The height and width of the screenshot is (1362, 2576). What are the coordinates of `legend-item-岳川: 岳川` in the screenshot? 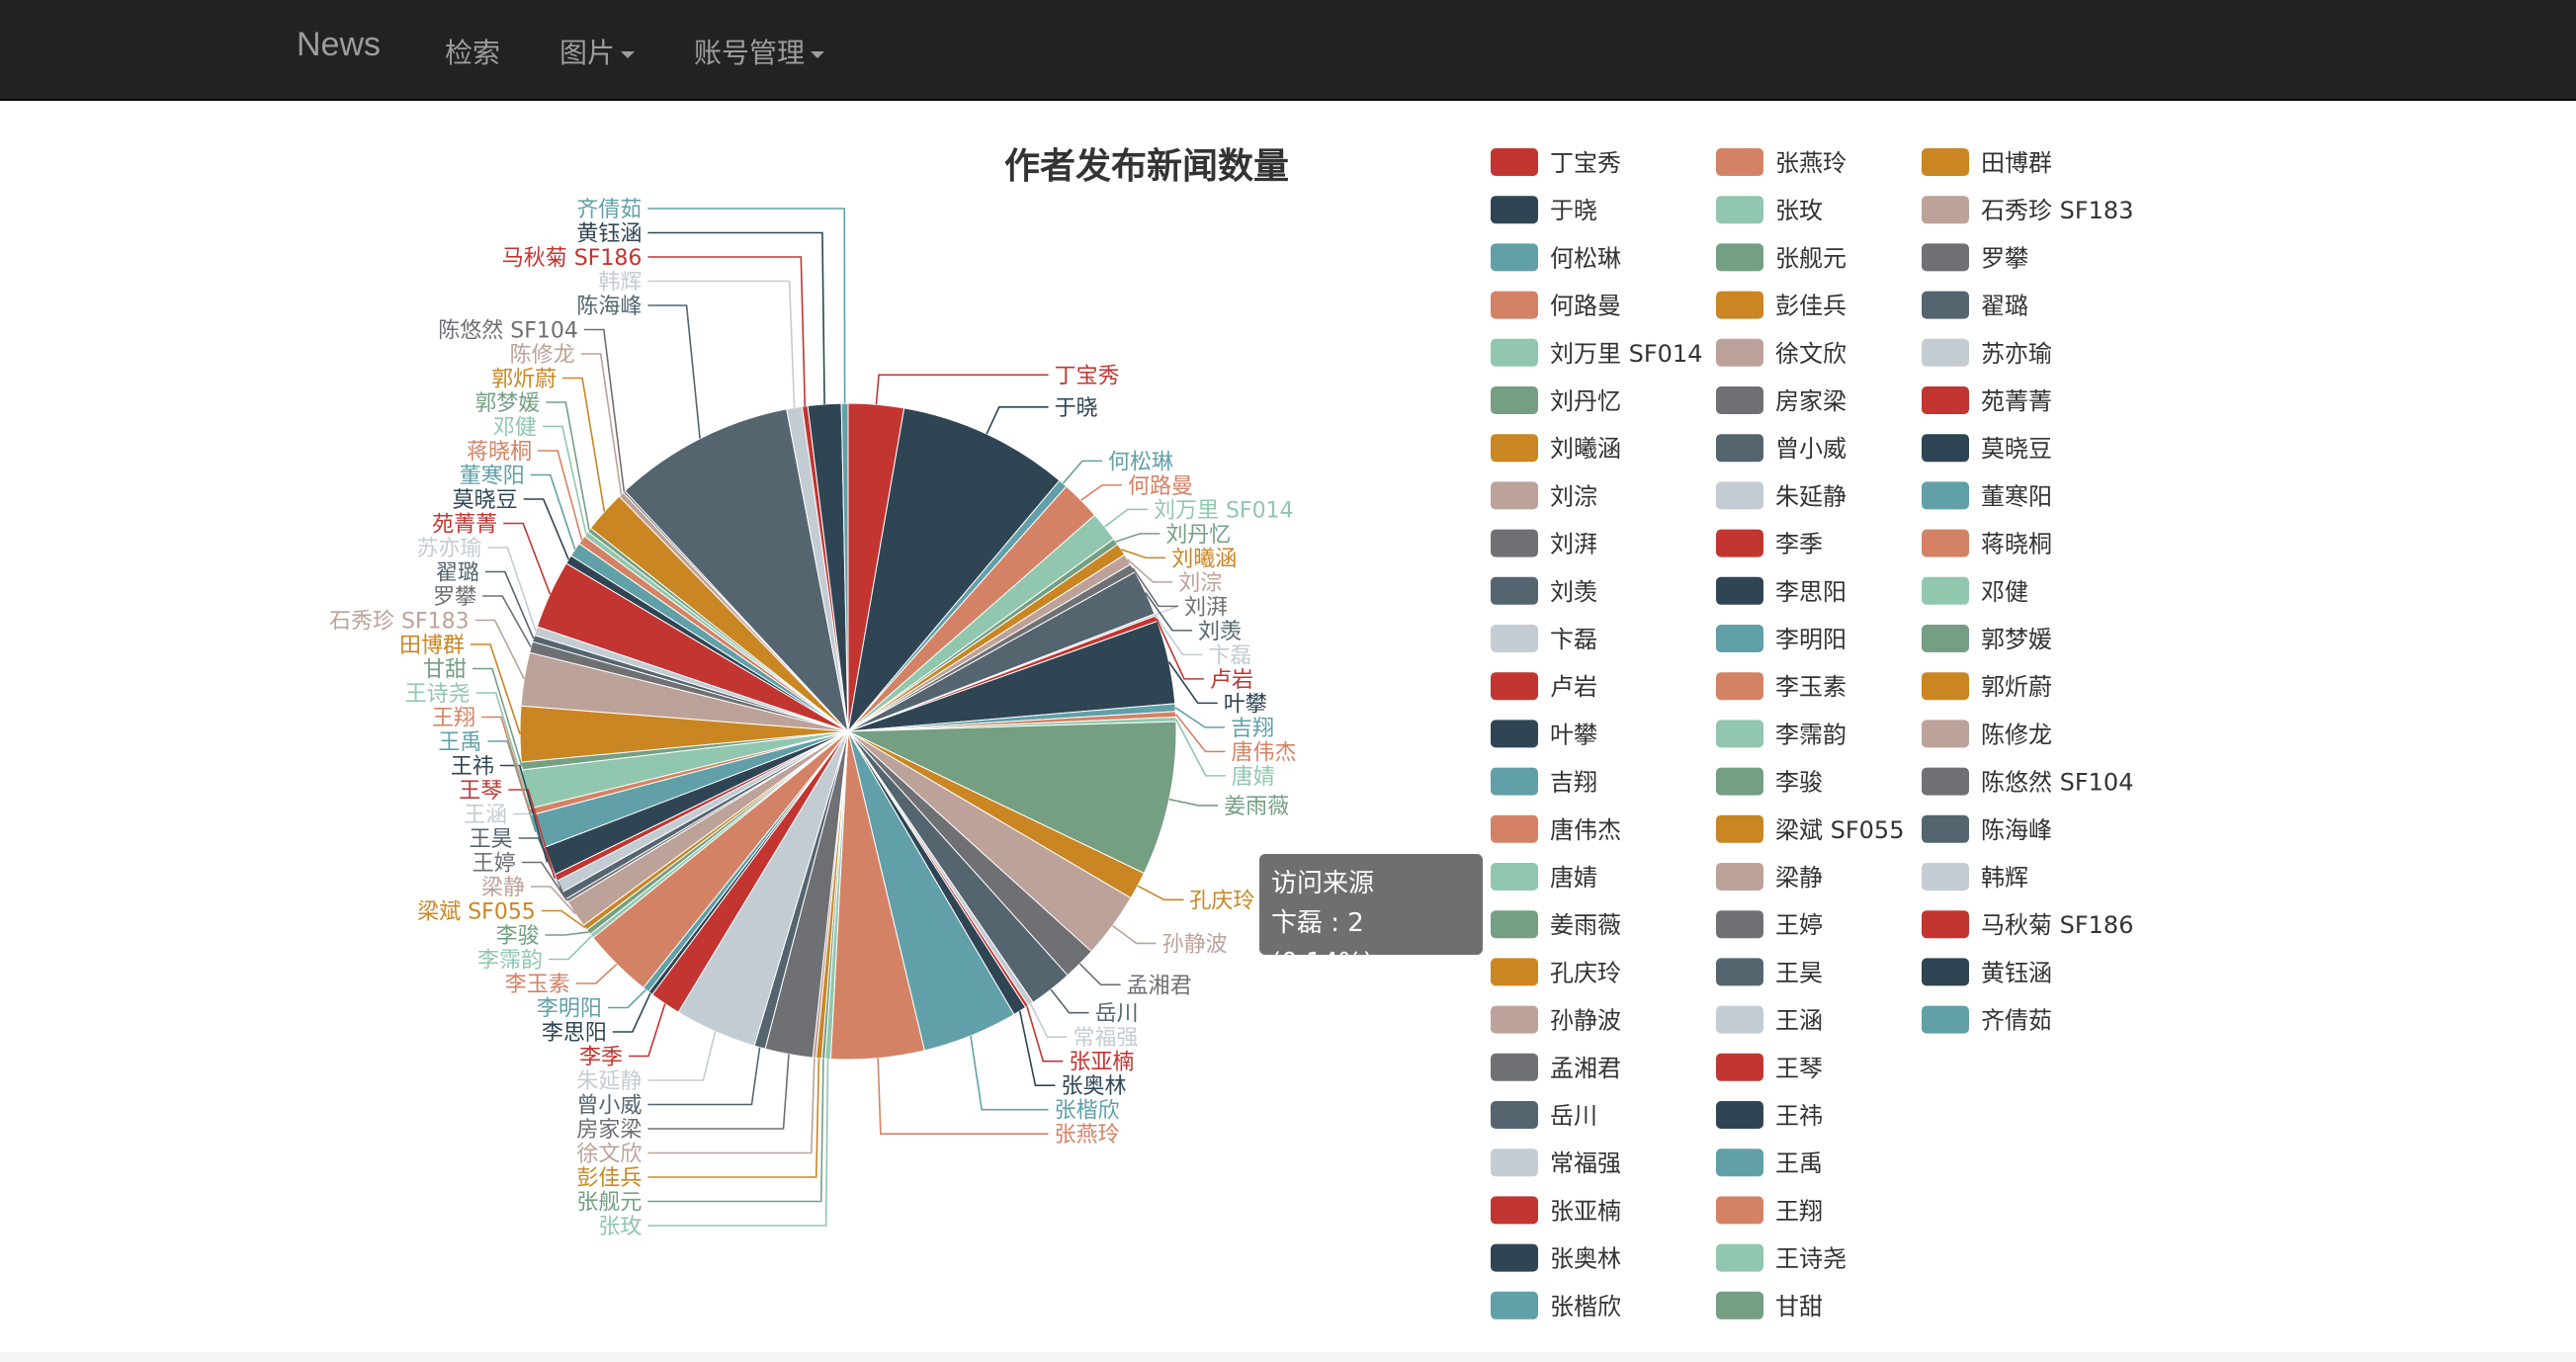 It's located at (1544, 1116).